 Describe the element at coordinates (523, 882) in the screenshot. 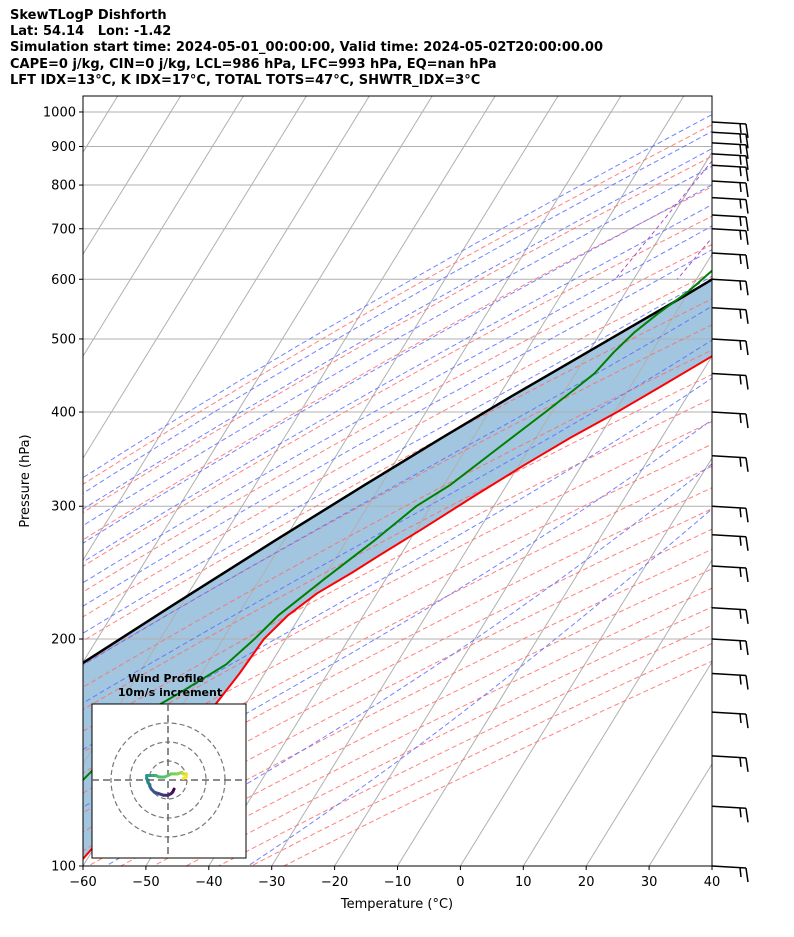

I see `x-tick-label: 10` at that location.